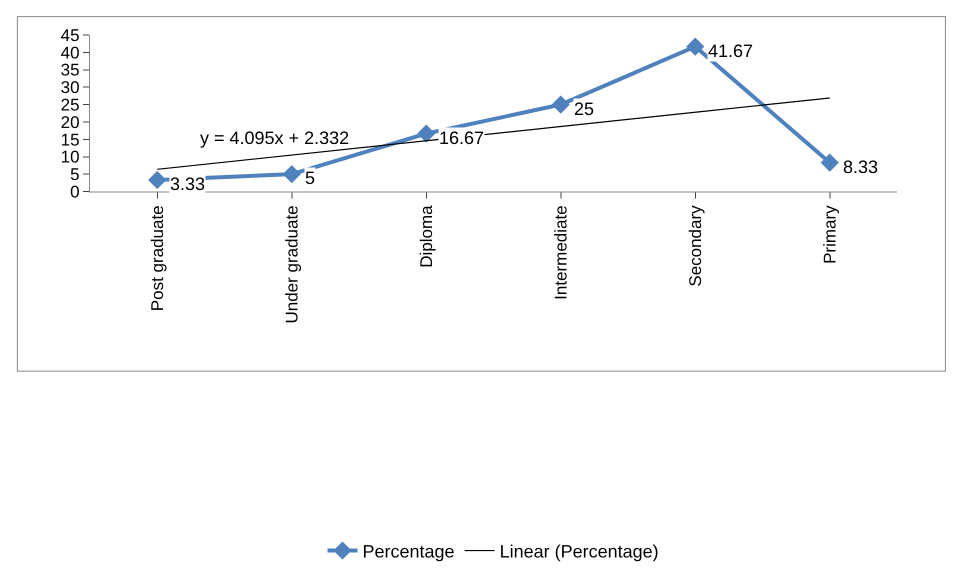 This screenshot has width=957, height=582. Describe the element at coordinates (70, 35) in the screenshot. I see `y-tick-label: 45` at that location.